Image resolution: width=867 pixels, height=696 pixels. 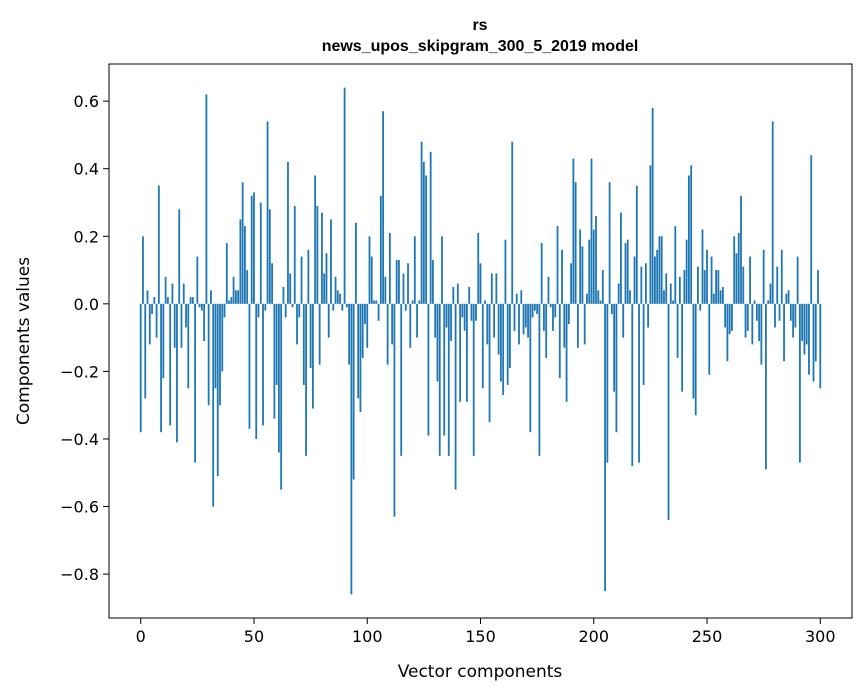 What do you see at coordinates (479, 25) in the screenshot?
I see `chart-title: rs` at bounding box center [479, 25].